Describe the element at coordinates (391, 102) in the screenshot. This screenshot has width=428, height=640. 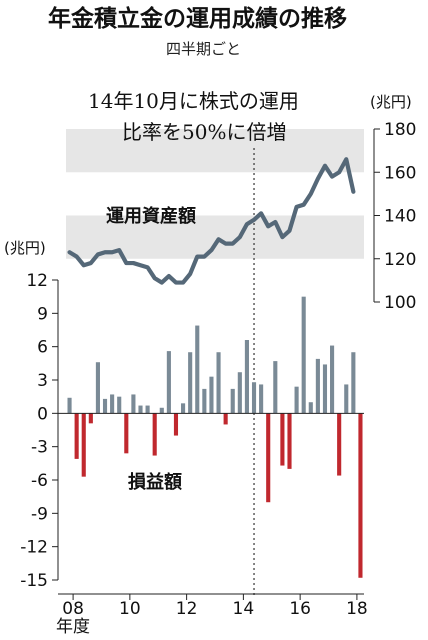
I see `line-y-unit: (兆円)` at that location.